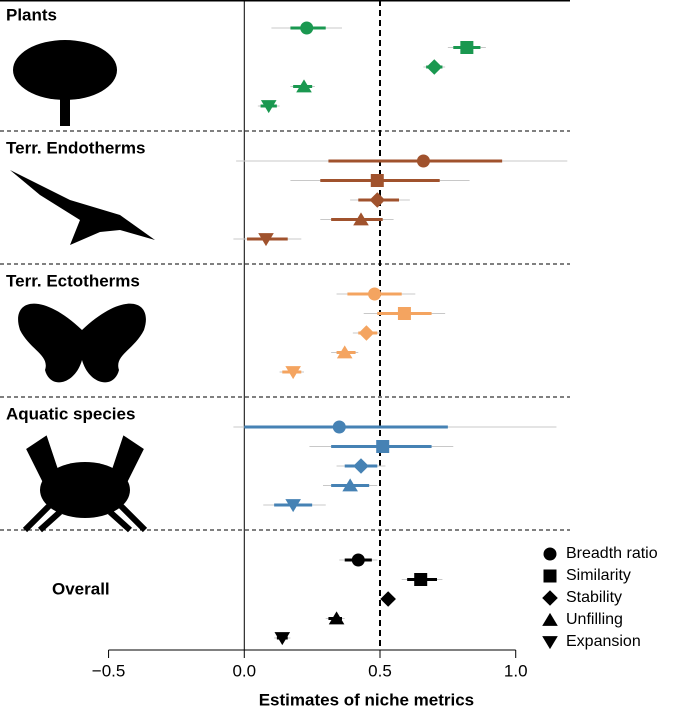  What do you see at coordinates (594, 597) in the screenshot?
I see `legend-label: Stability` at bounding box center [594, 597].